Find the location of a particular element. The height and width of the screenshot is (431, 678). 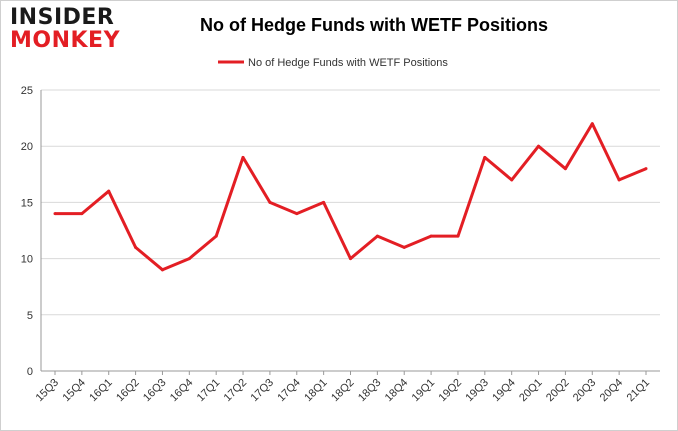

x-tick-label: 17Q2 is located at coordinates (236, 391).